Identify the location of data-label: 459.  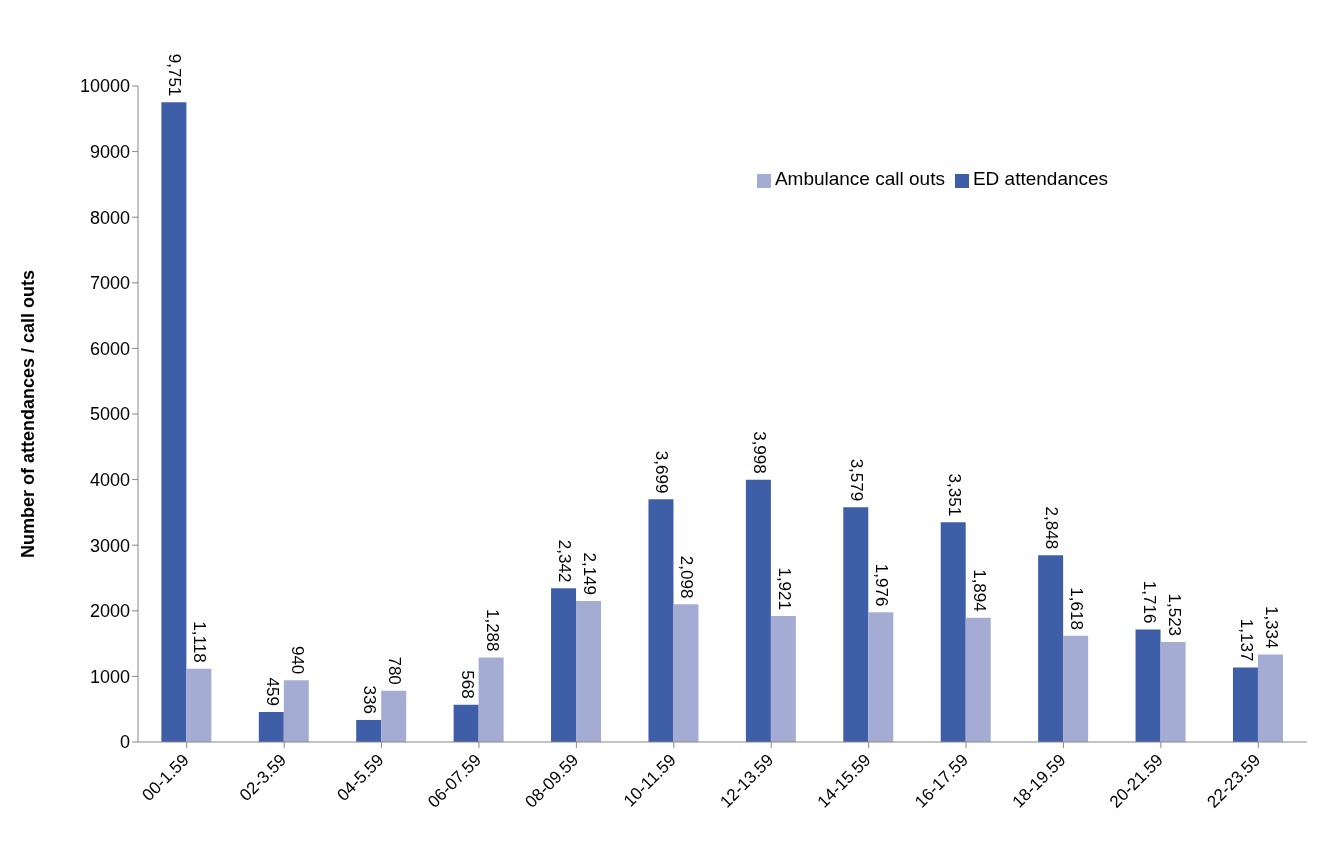
(272, 691).